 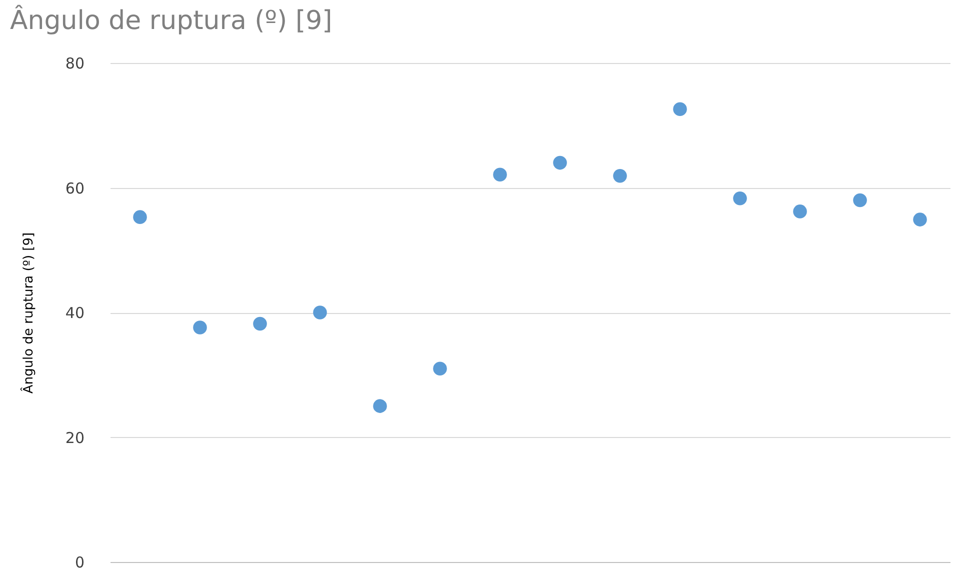 I want to click on y-tick-label: 40, so click(x=74, y=313).